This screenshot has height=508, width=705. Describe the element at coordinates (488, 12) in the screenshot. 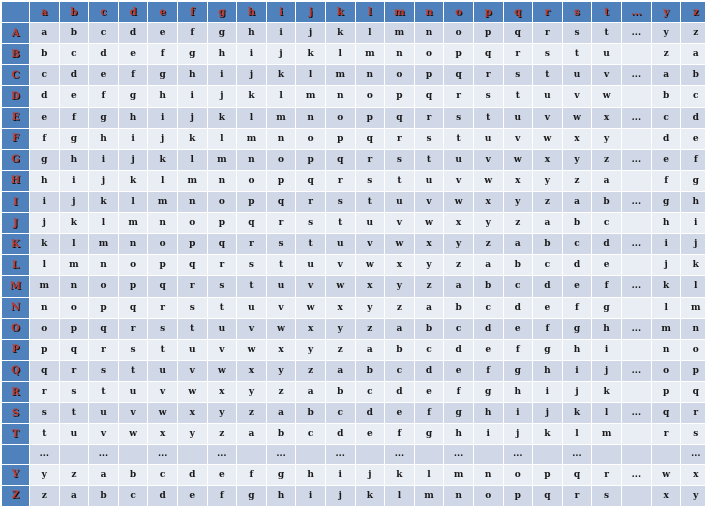

I see `column-header: p` at that location.